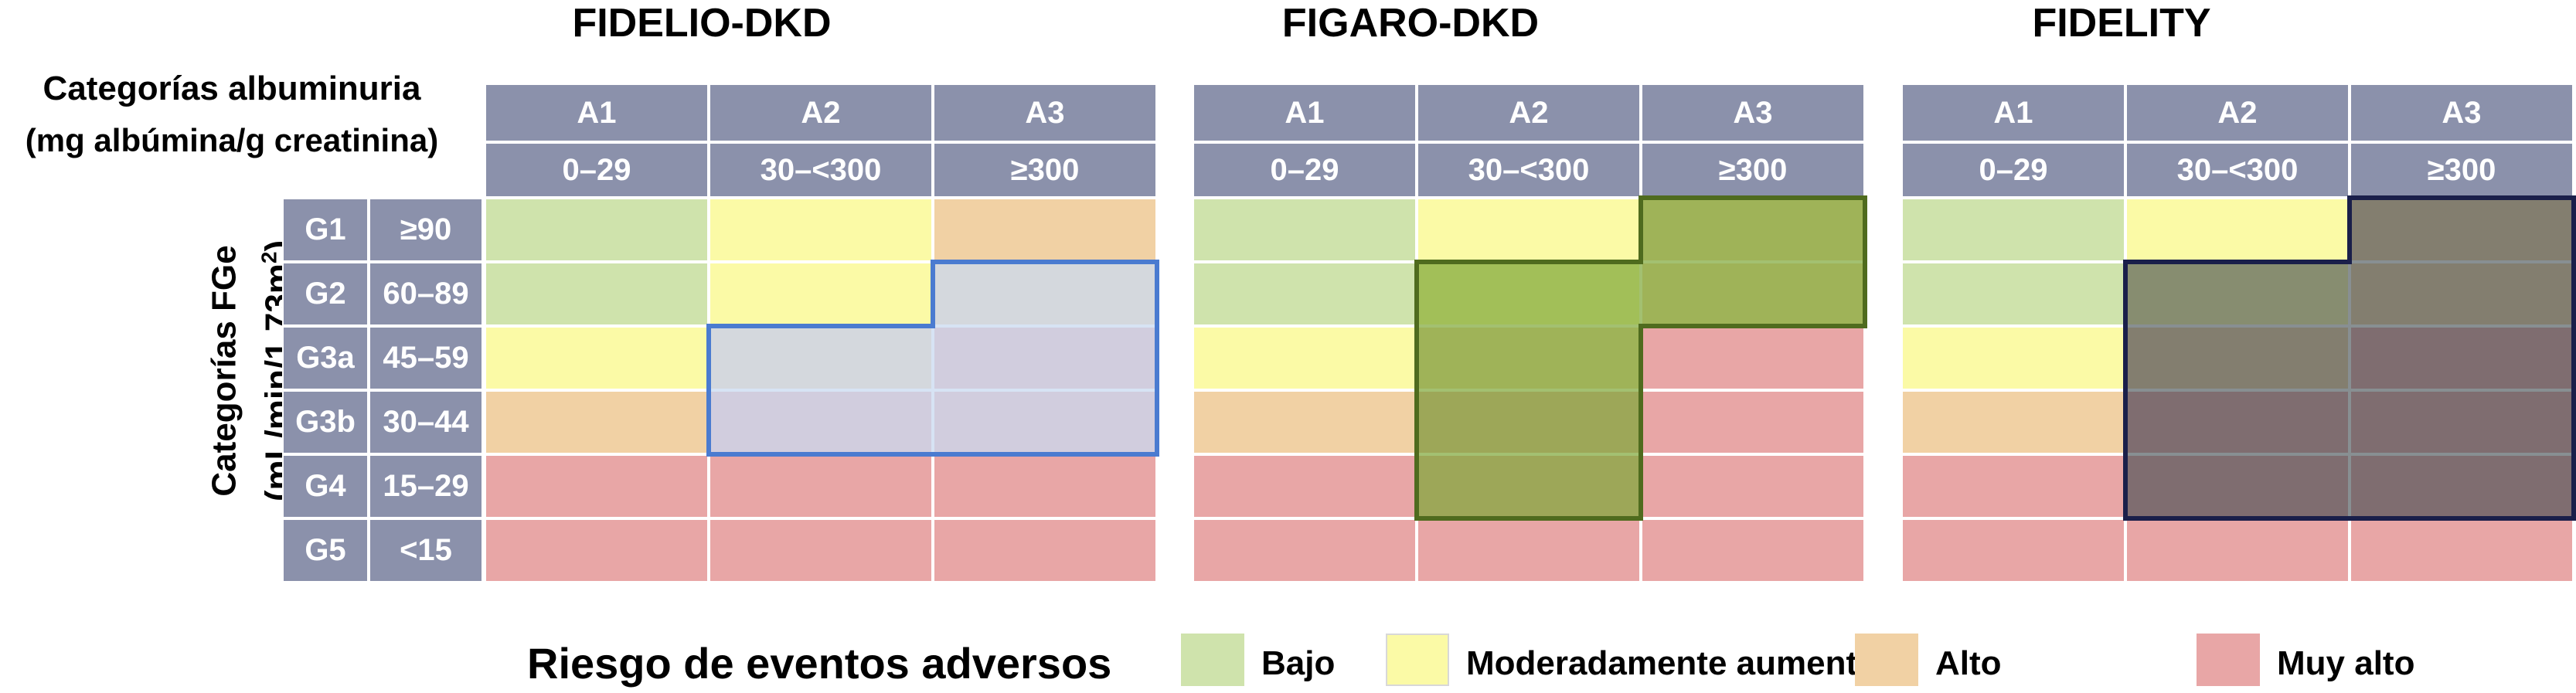 The width and height of the screenshot is (2576, 693). What do you see at coordinates (819, 663) in the screenshot?
I see `legend-title: Riesgo de eventos adversos` at bounding box center [819, 663].